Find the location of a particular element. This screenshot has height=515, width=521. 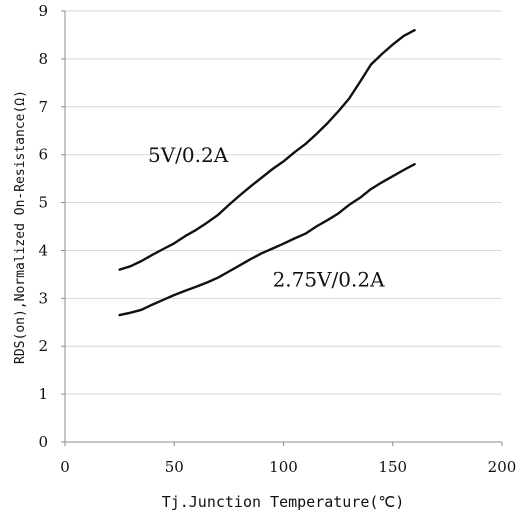

y-tick-label-5: 5 is located at coordinates (43, 203).